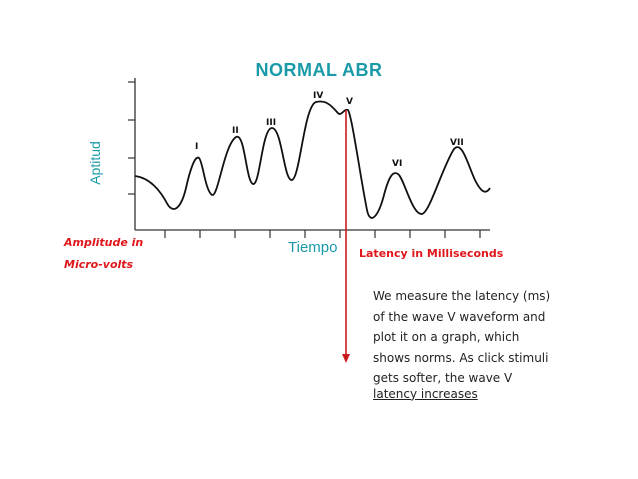 The image size is (638, 479). What do you see at coordinates (457, 143) in the screenshot?
I see `wave-label-vii: VII` at bounding box center [457, 143].